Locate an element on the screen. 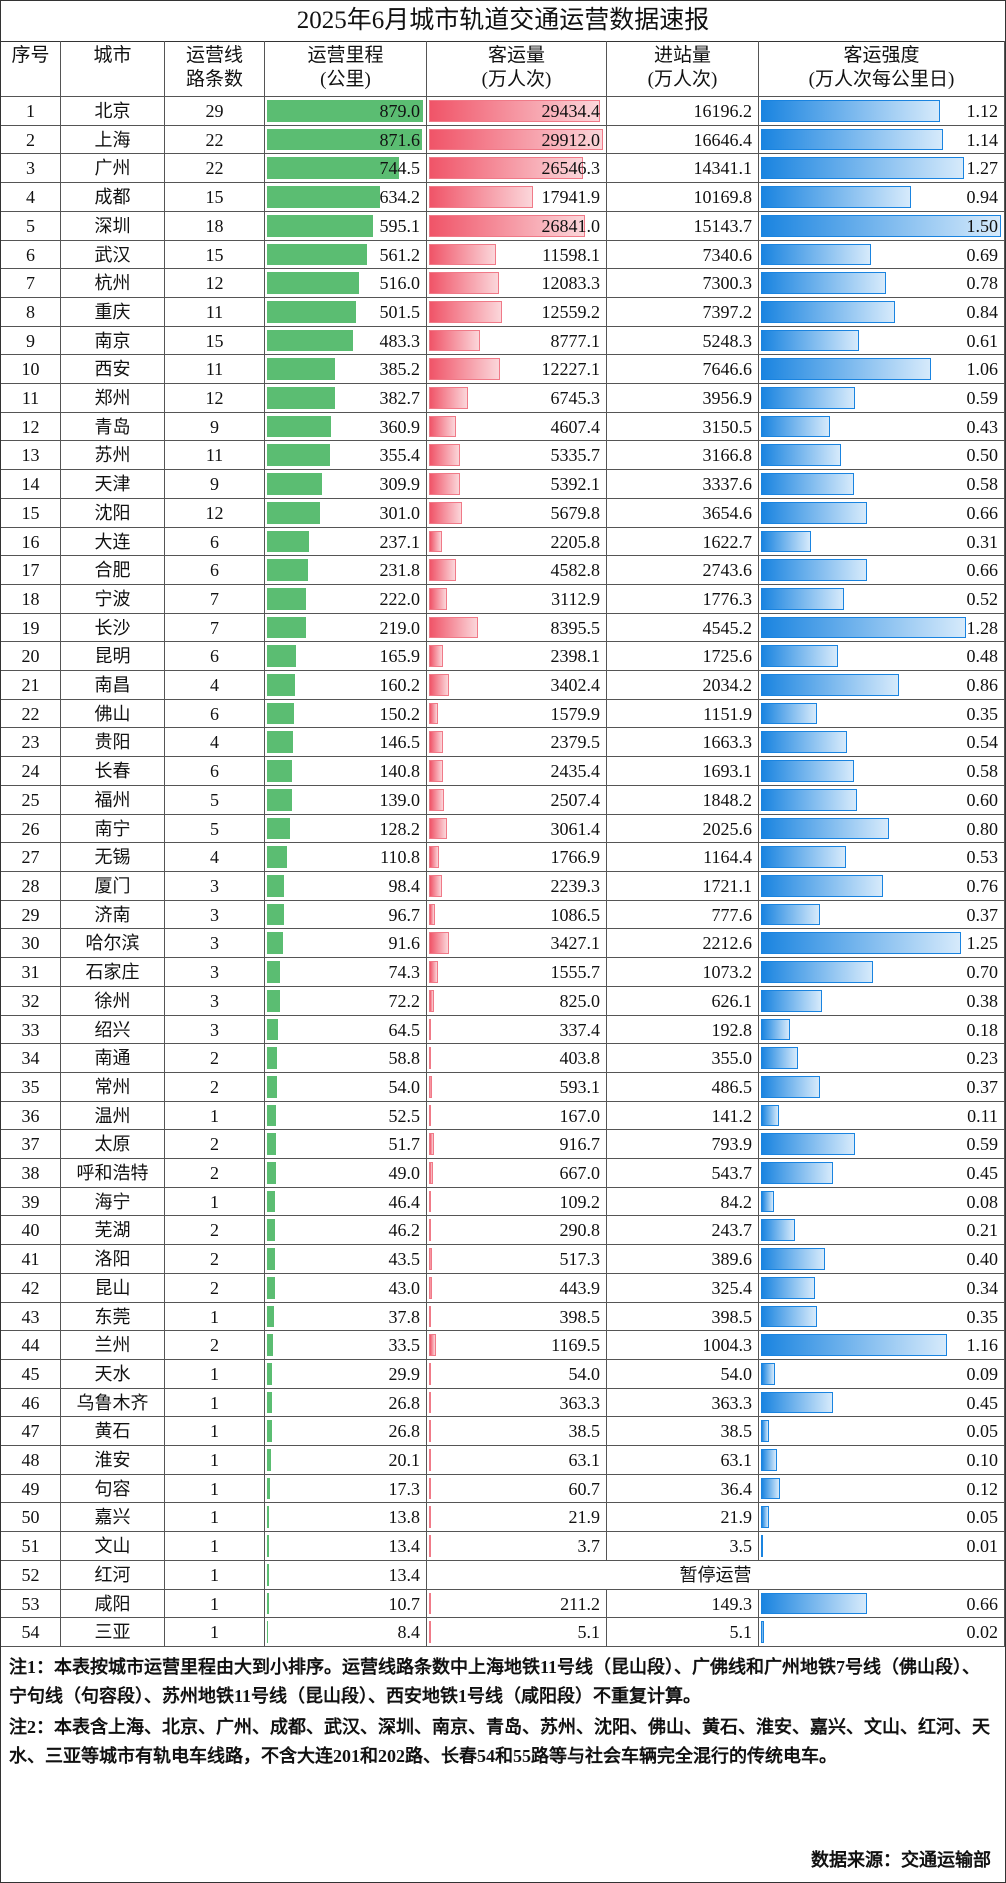  table-cell: 2239.3 is located at coordinates (517, 886).